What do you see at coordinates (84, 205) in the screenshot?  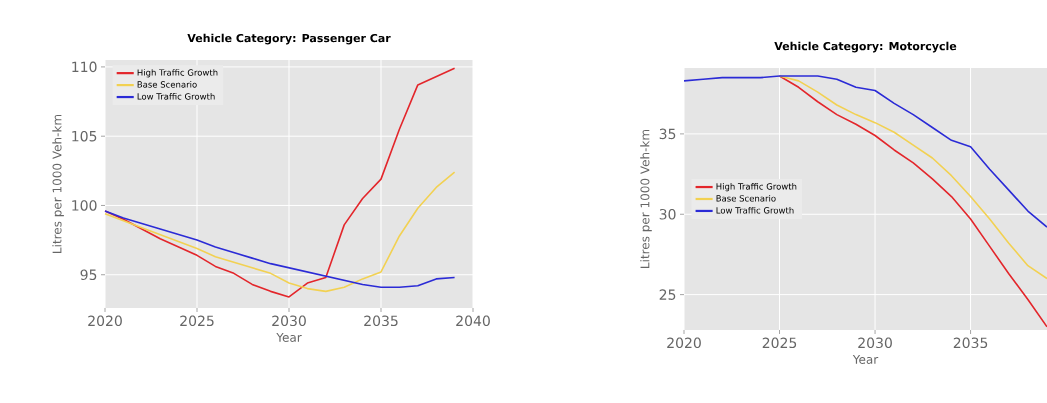 I see `y-tick-label: 100` at bounding box center [84, 205].